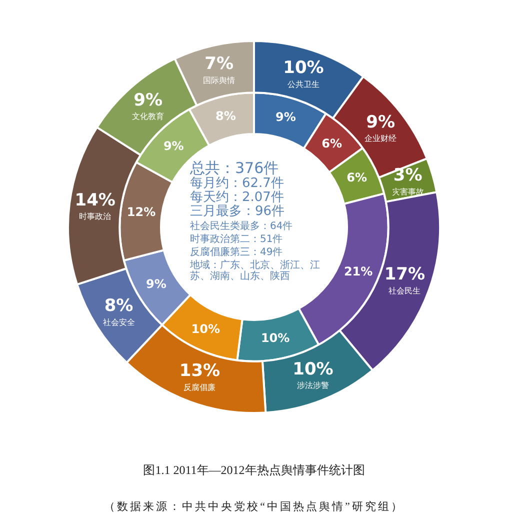 The width and height of the screenshot is (508, 530). What do you see at coordinates (219, 80) in the screenshot?
I see `slice-label: 国际舆情` at bounding box center [219, 80].